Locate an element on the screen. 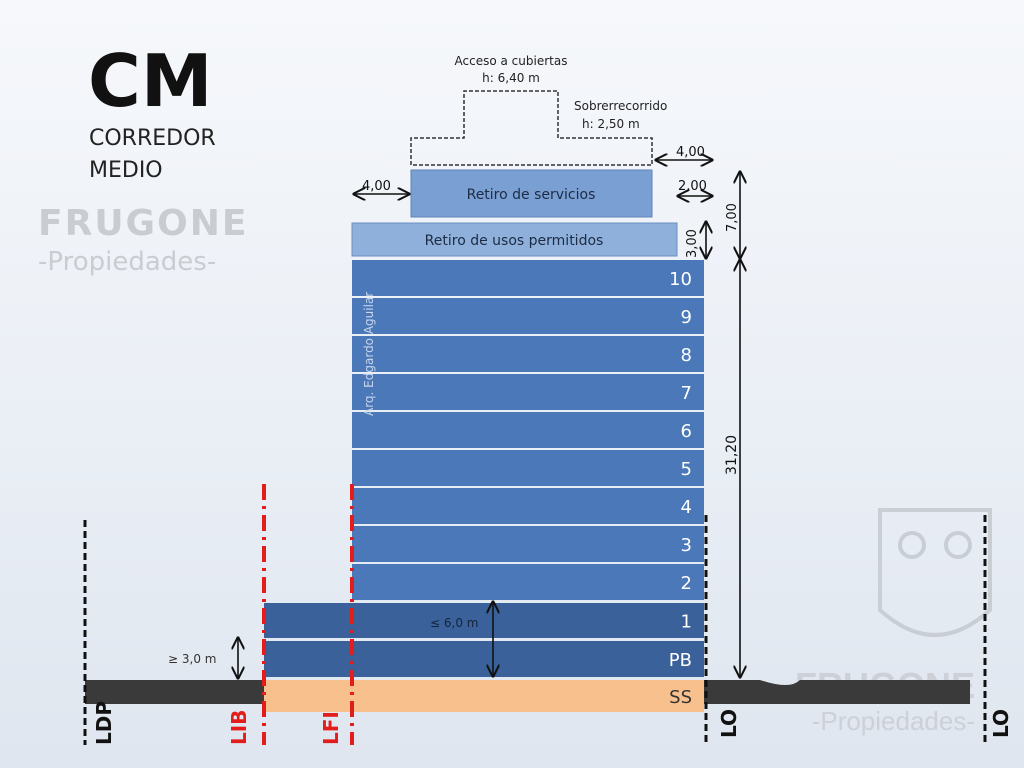  watermark-brand: FRUGONE is located at coordinates (143, 223).